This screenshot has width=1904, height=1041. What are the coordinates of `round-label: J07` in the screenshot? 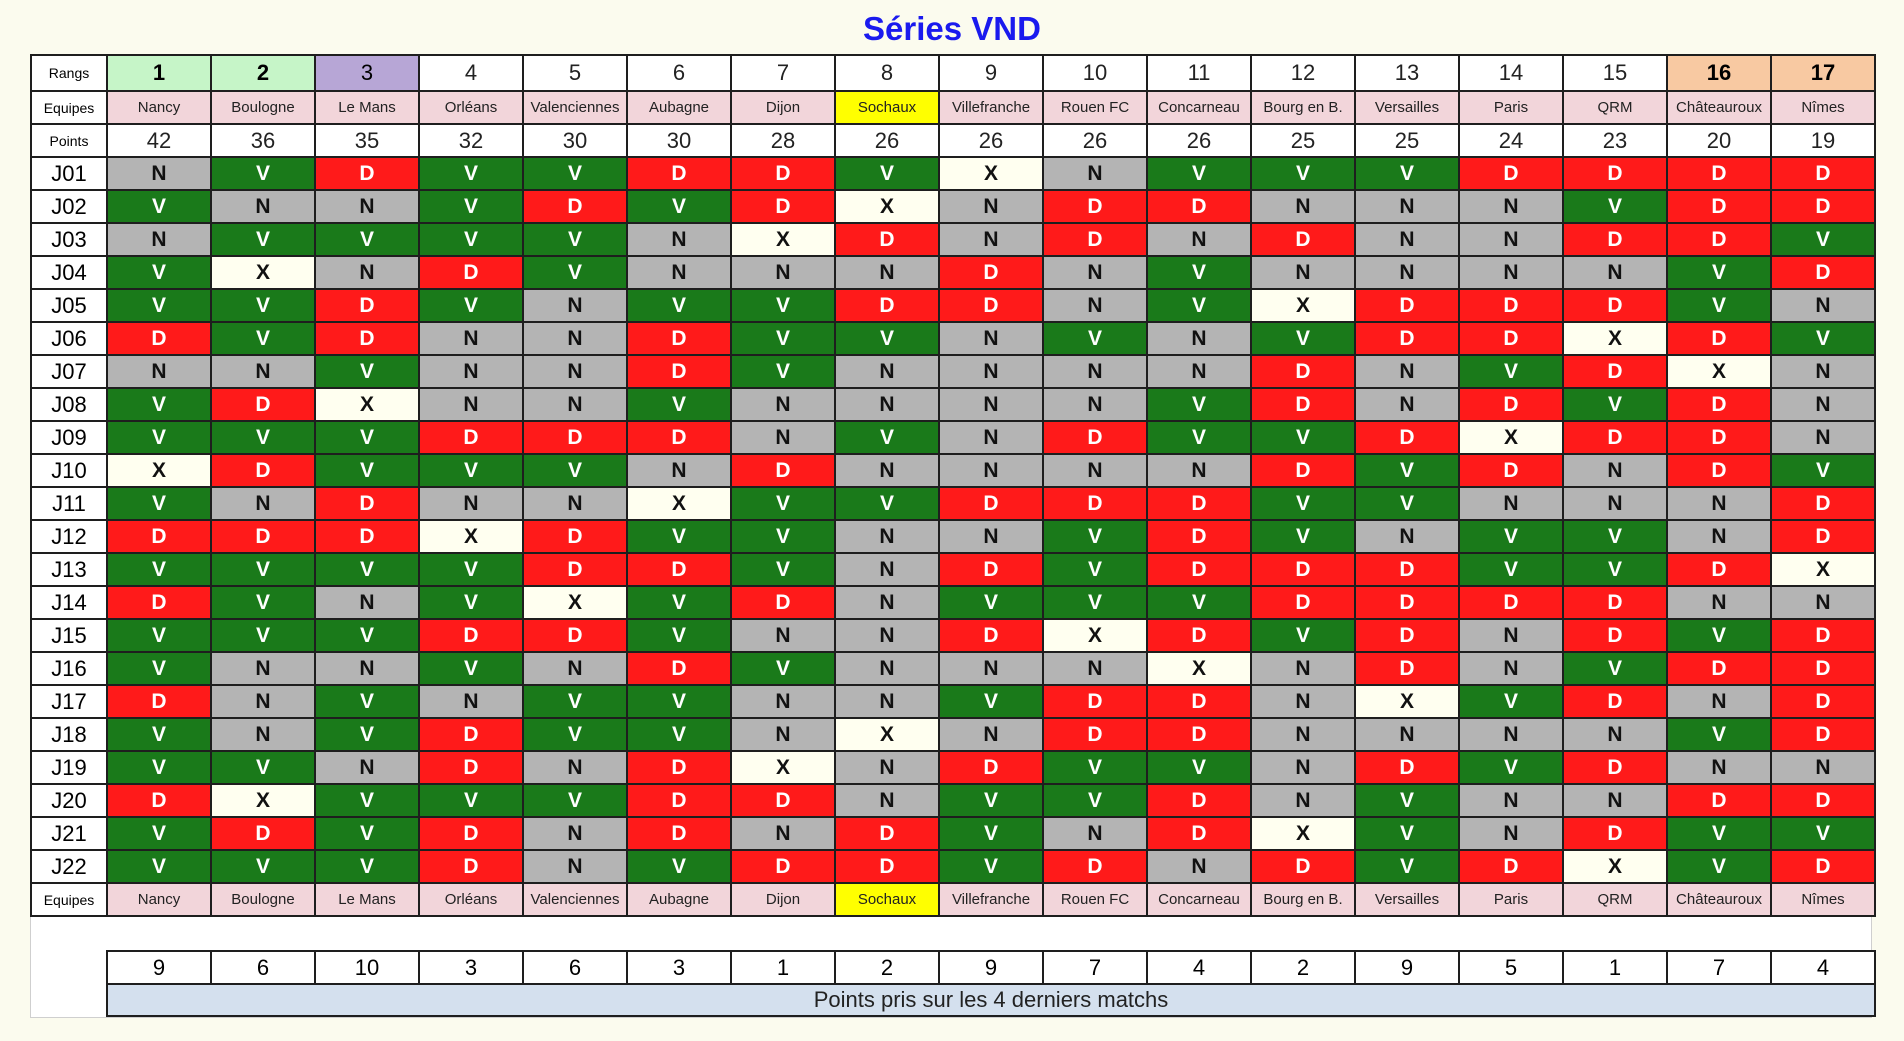 It's located at (69, 371).